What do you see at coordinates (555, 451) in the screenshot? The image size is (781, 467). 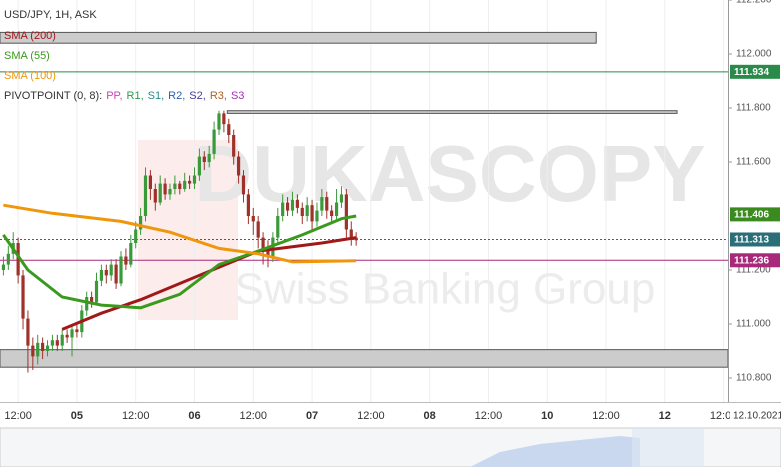 I see `navigator-area` at bounding box center [555, 451].